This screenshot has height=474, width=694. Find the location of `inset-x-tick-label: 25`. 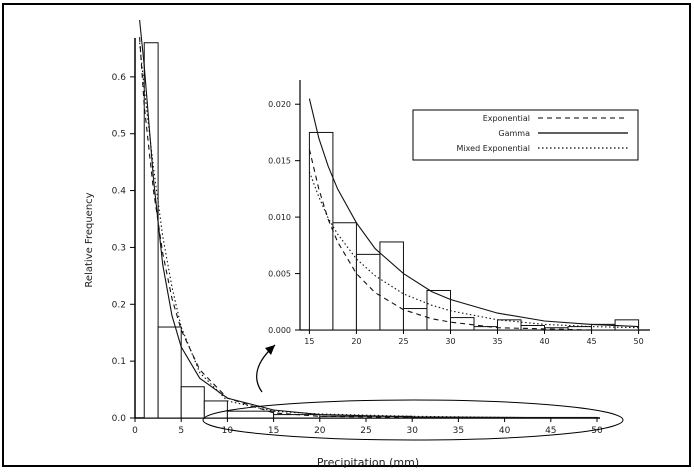

inset-x-tick-label: 25 is located at coordinates (403, 341).